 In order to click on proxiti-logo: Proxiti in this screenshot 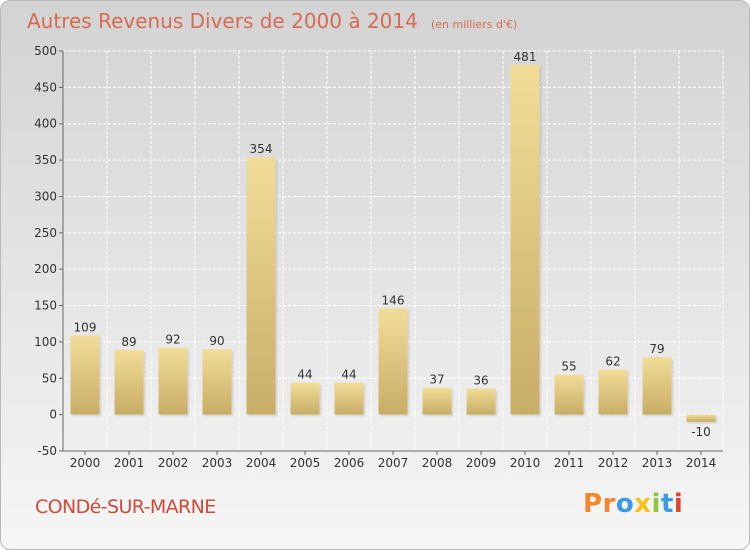, I will do `click(633, 504)`.